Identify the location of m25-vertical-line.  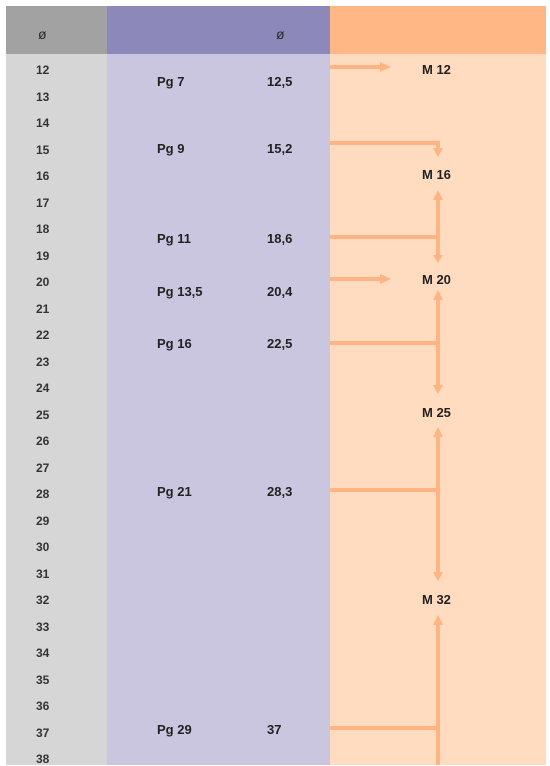
(438, 504).